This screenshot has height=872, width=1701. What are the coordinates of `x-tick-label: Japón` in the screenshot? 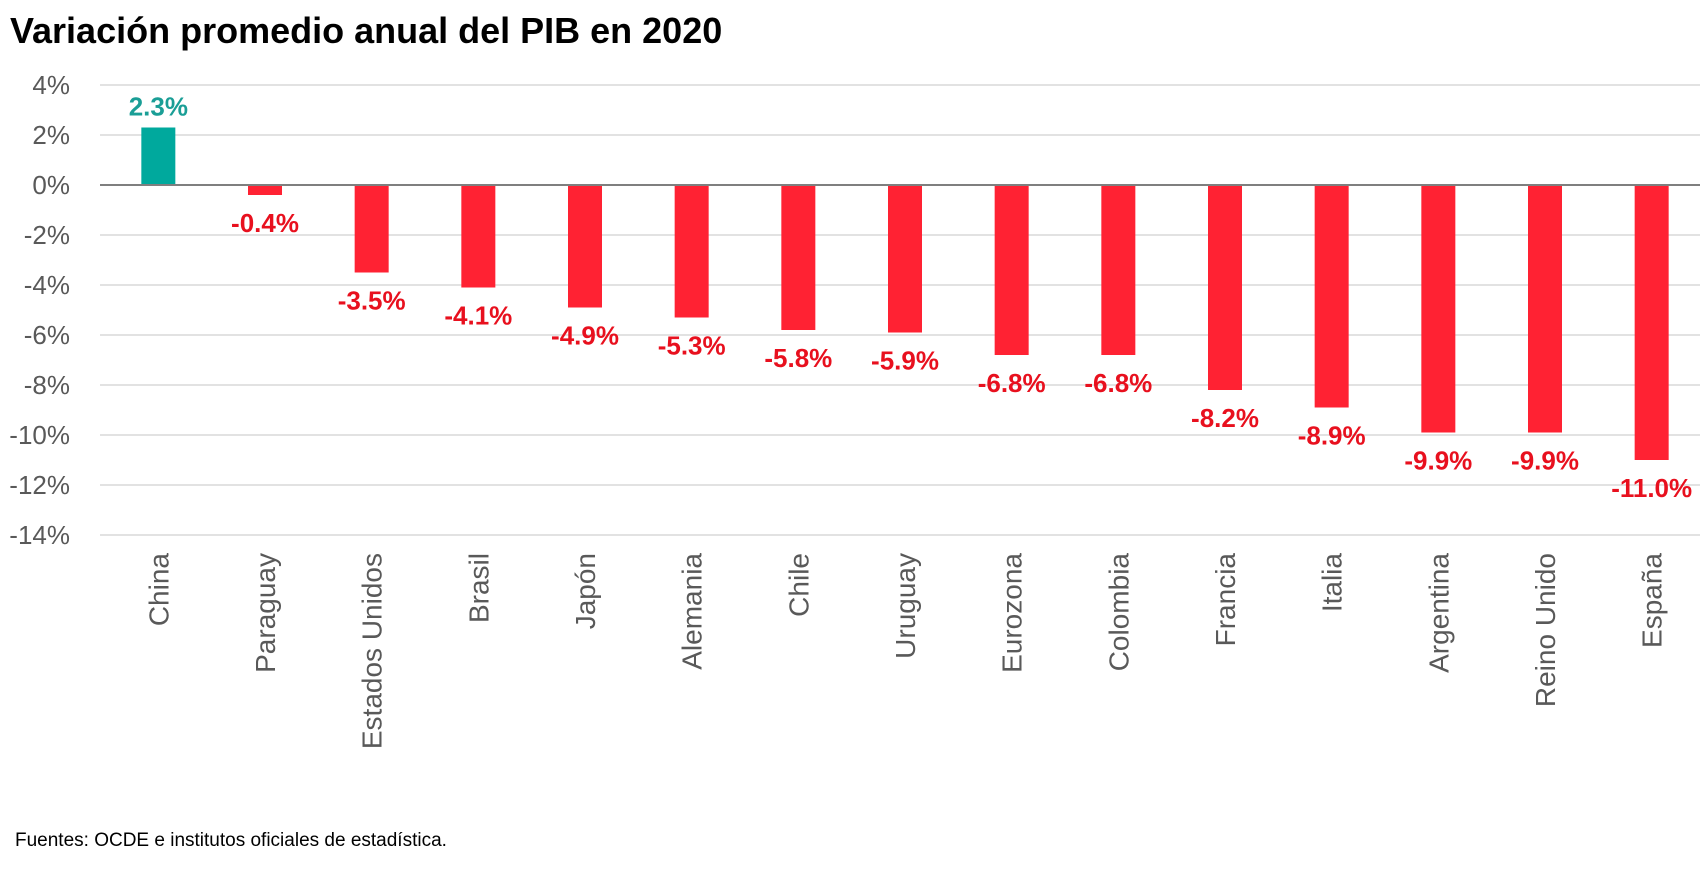 It's located at (585, 591).